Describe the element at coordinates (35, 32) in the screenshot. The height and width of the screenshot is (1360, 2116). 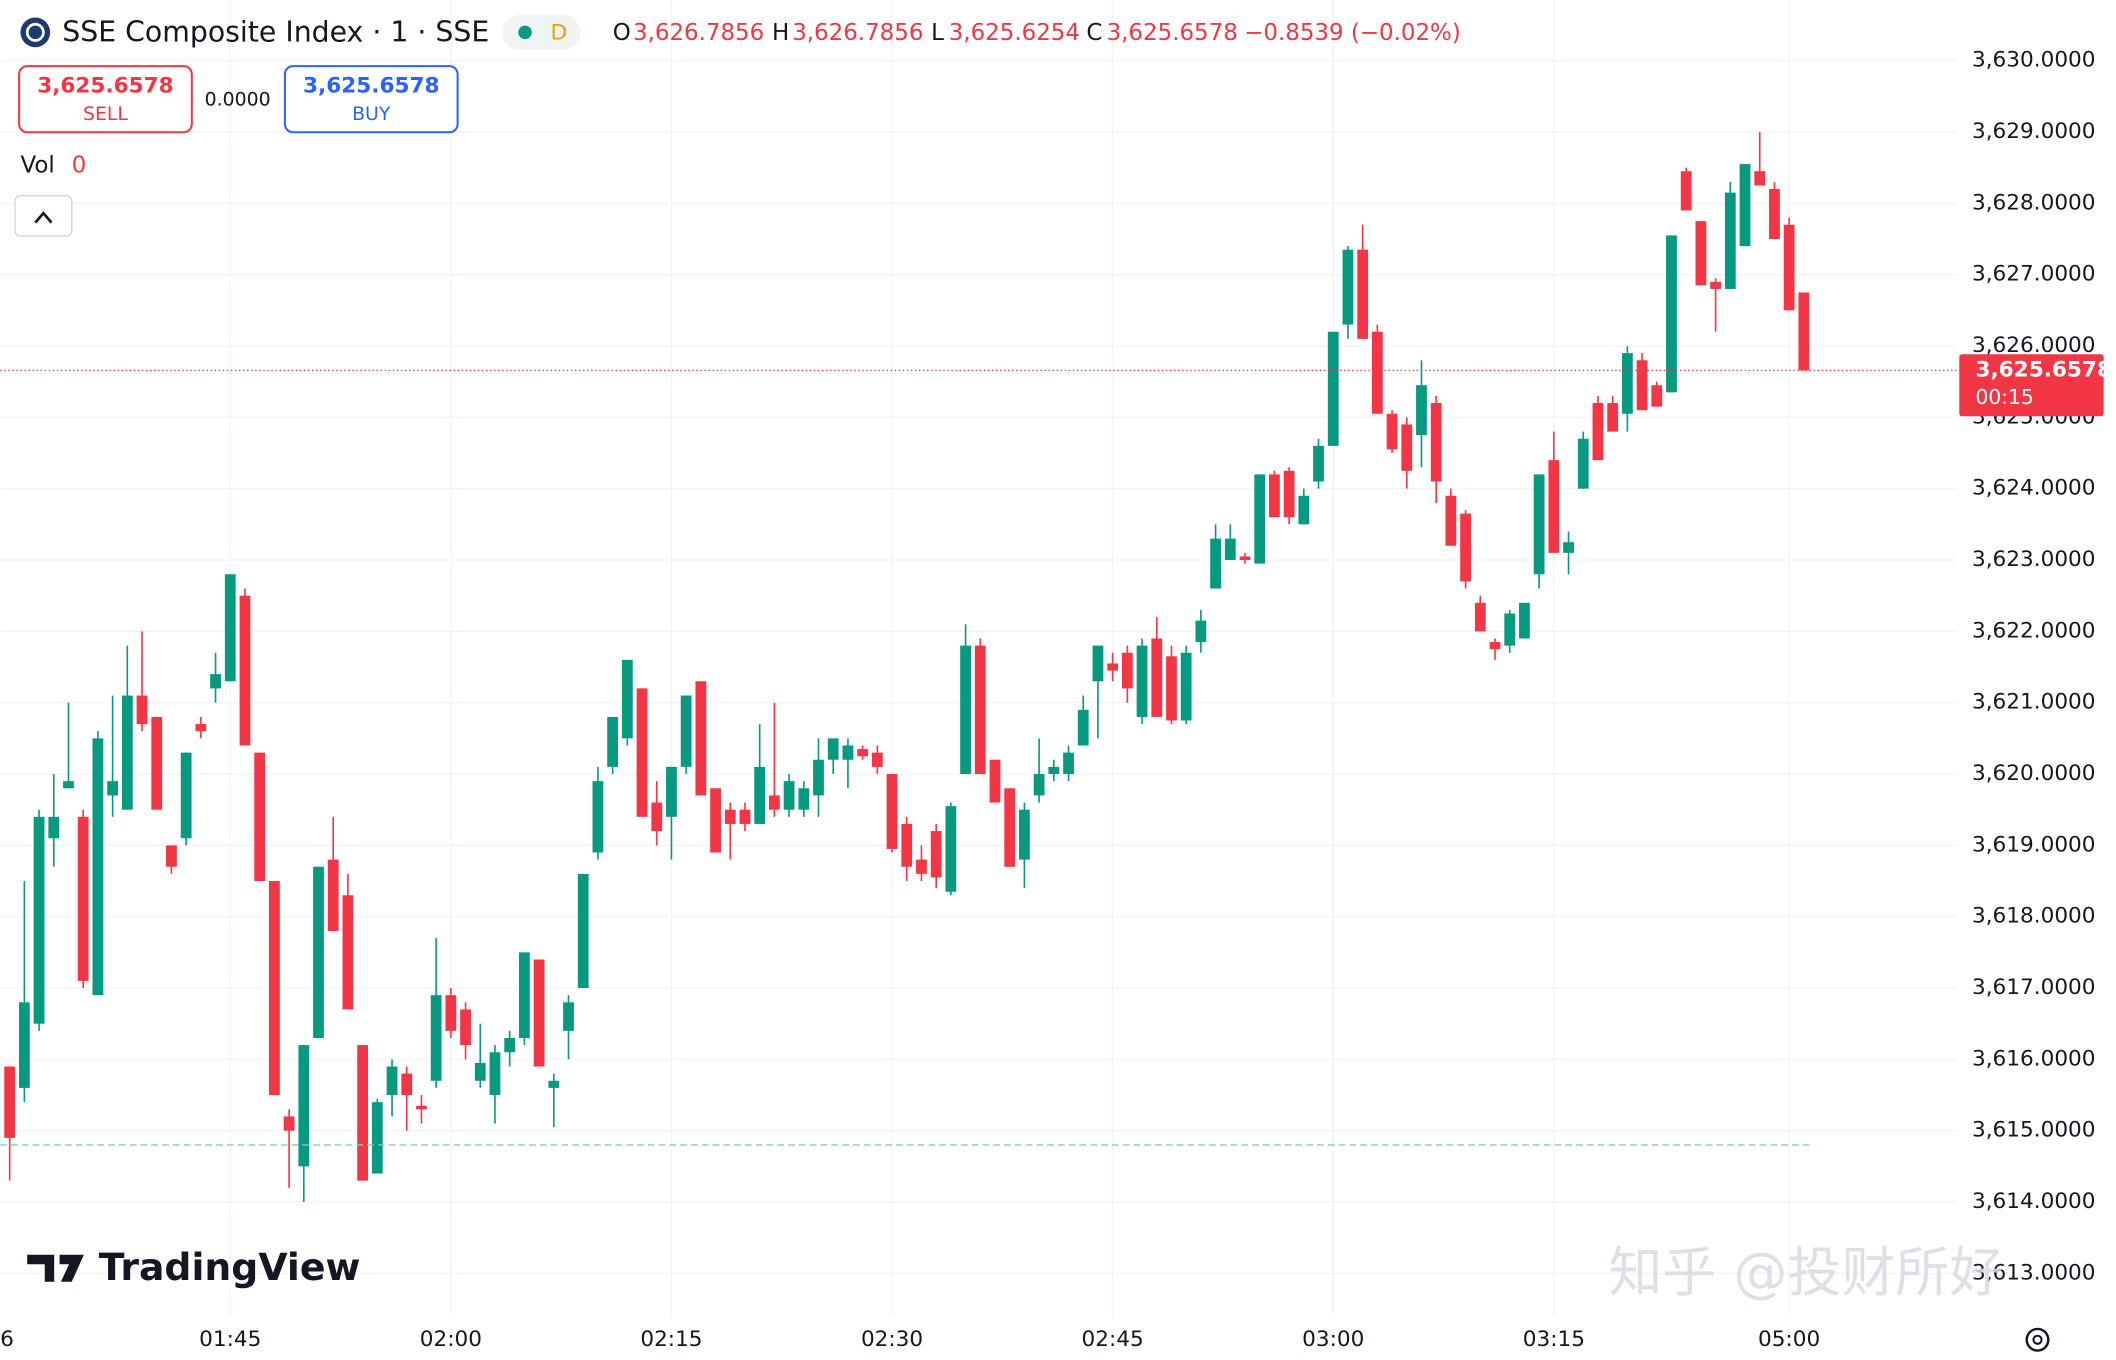
I see `symbol-icon-ring` at that location.